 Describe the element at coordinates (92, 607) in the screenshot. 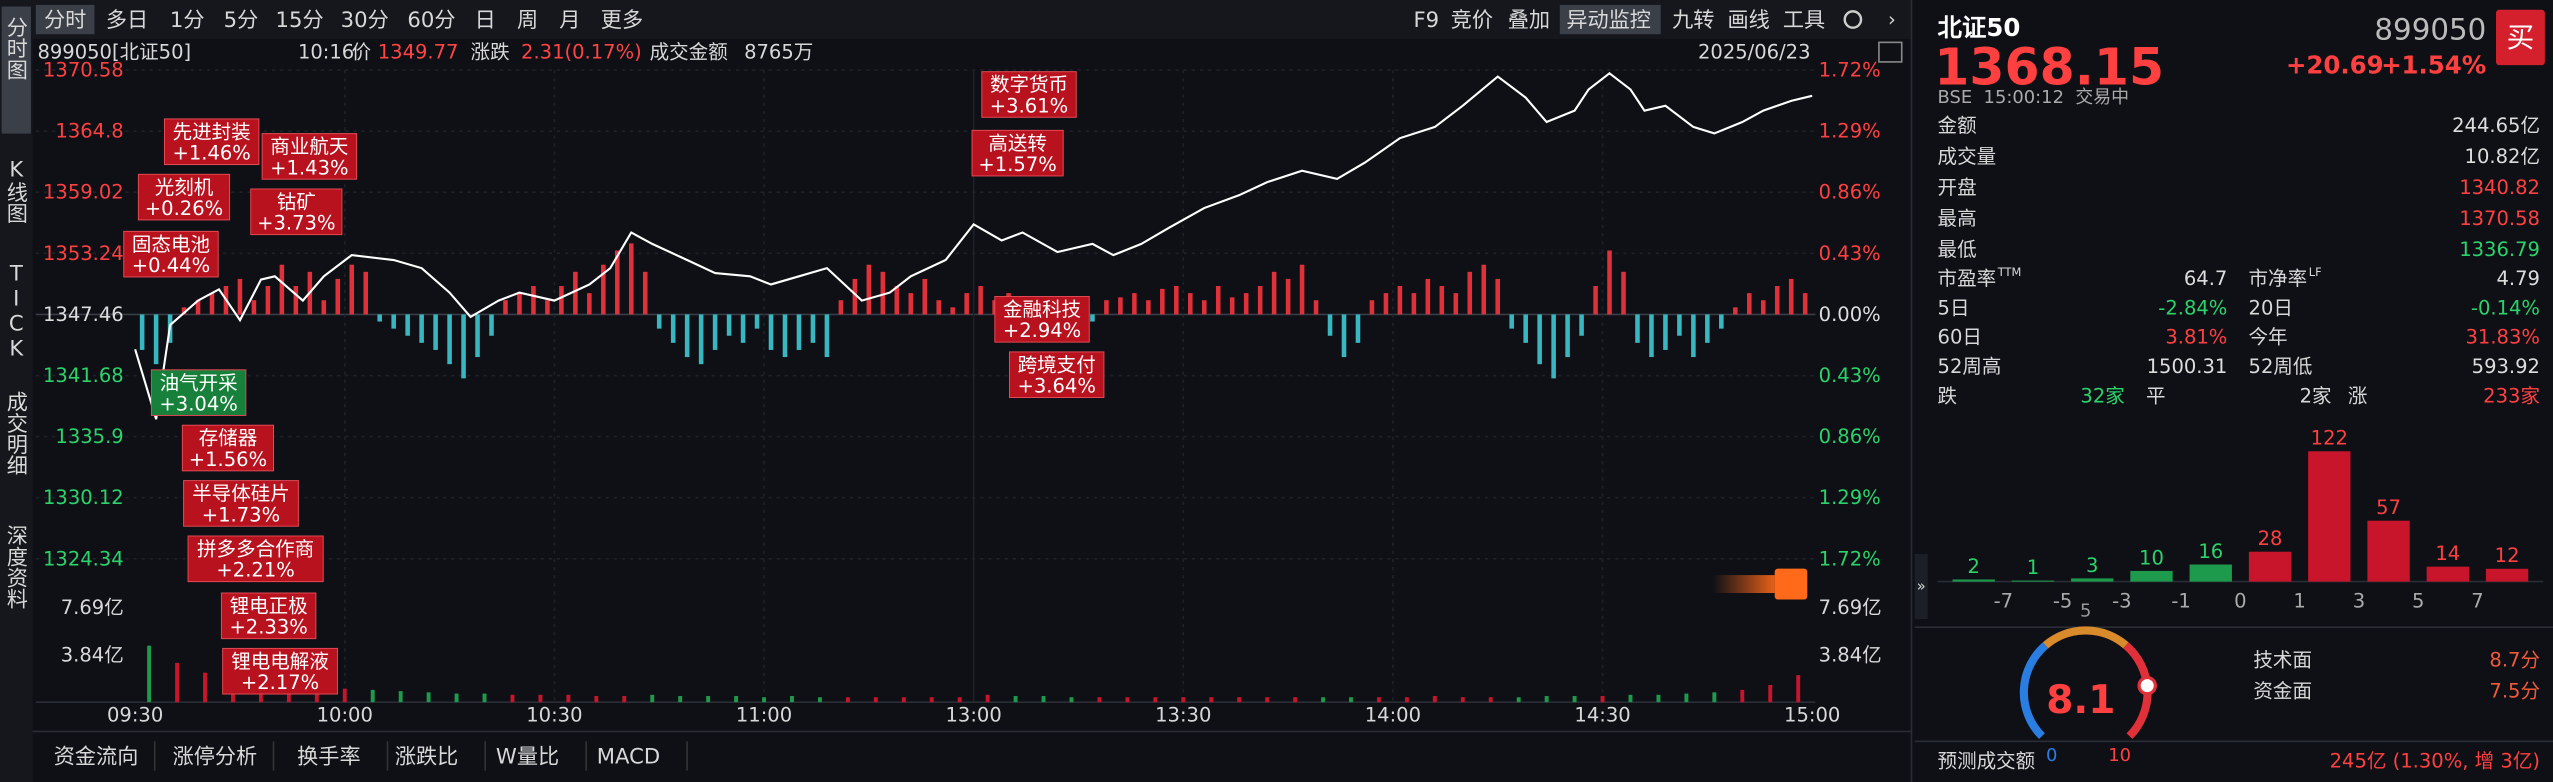

I see `volume-tick-label: 7.69亿` at that location.